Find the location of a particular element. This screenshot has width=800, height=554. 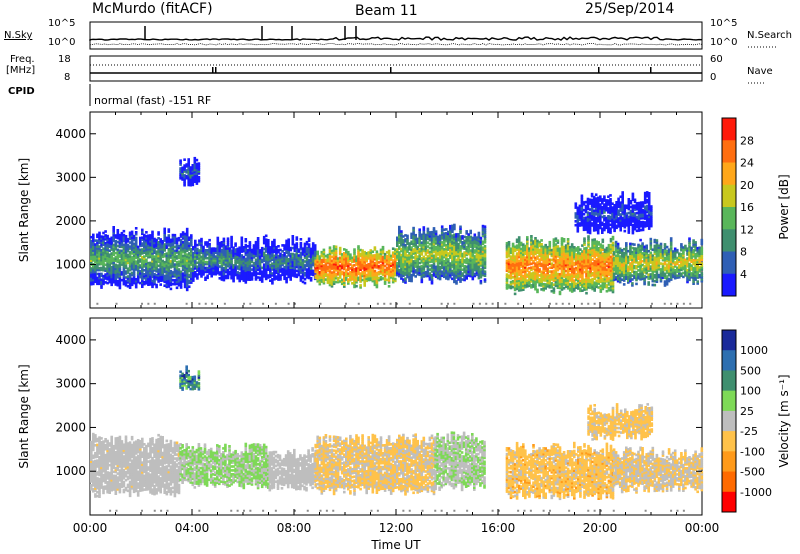

station-title: McMurdo (fitACF) is located at coordinates (152, 9).